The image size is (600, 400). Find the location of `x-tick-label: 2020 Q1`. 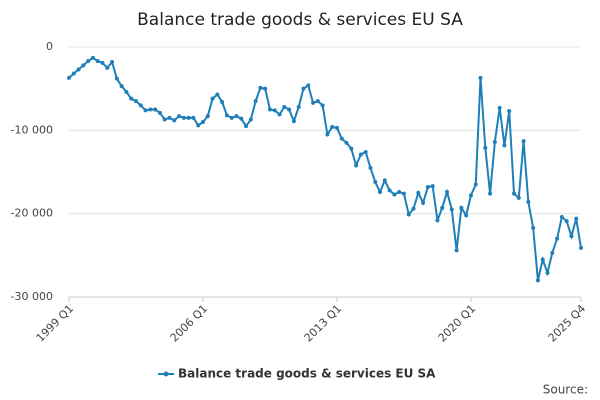

x-tick-label: 2020 Q1 is located at coordinates (457, 323).